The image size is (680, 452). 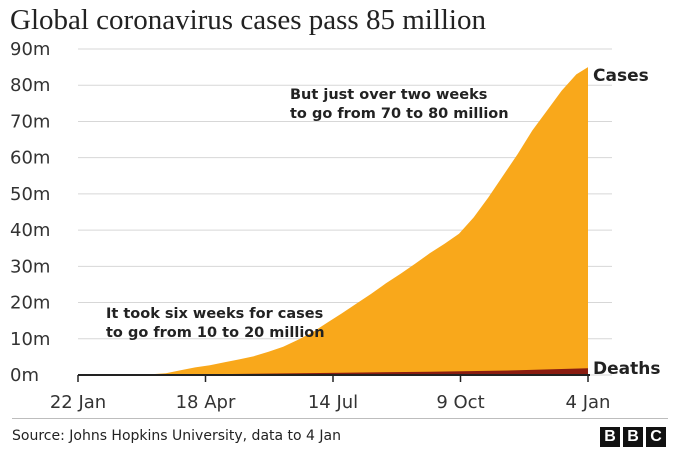 I want to click on chart-title: Global coronavirus cases pass 85 million, so click(x=248, y=20).